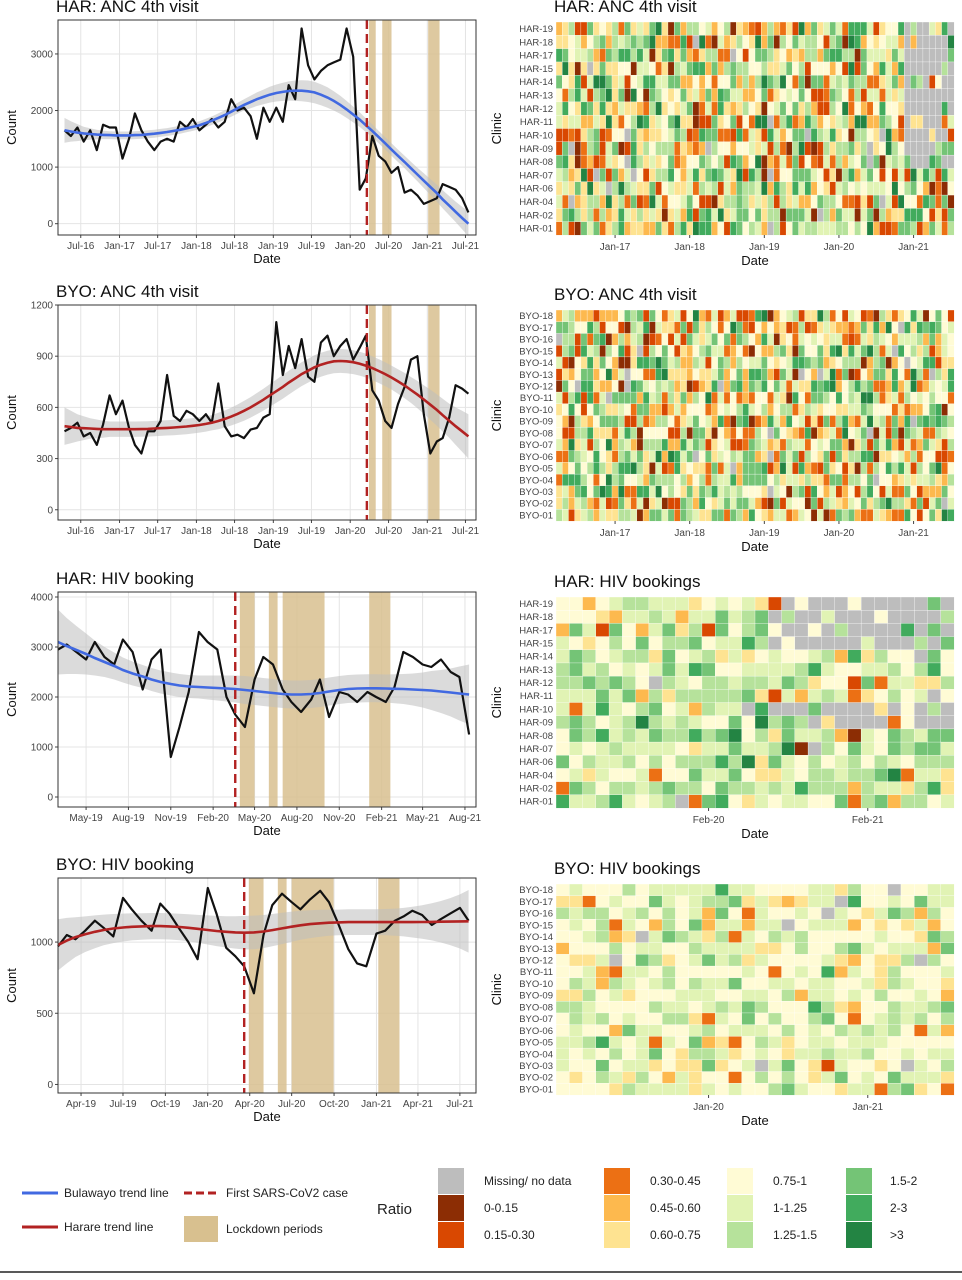  Describe the element at coordinates (127, 291) in the screenshot. I see `panel-title: BYO: ANC 4th visit` at that location.